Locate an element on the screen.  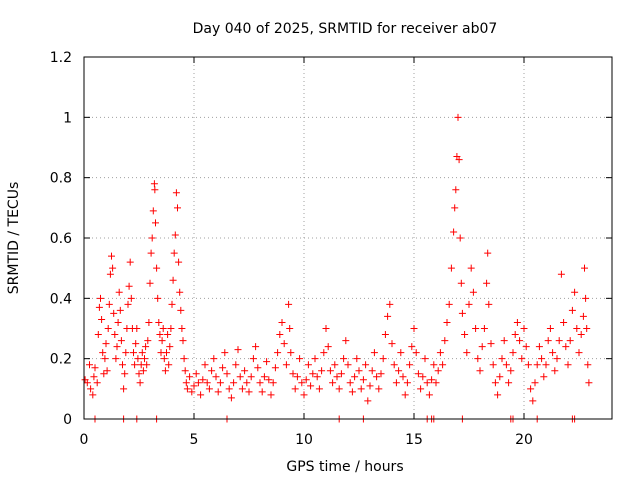
y-tick-label: 0.2 is located at coordinates (61, 360).